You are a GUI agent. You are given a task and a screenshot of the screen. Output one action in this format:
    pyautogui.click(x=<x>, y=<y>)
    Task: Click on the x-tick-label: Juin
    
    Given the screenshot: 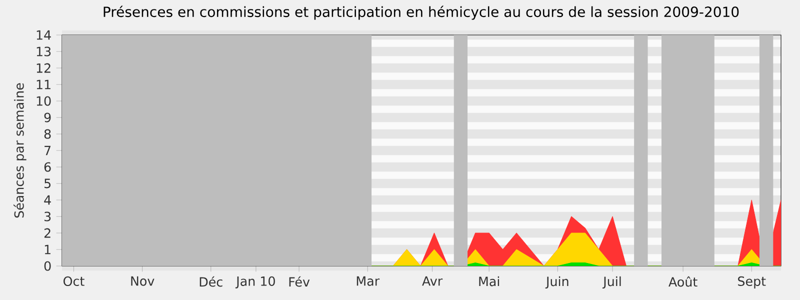 What is the action you would take?
    pyautogui.click(x=556, y=282)
    